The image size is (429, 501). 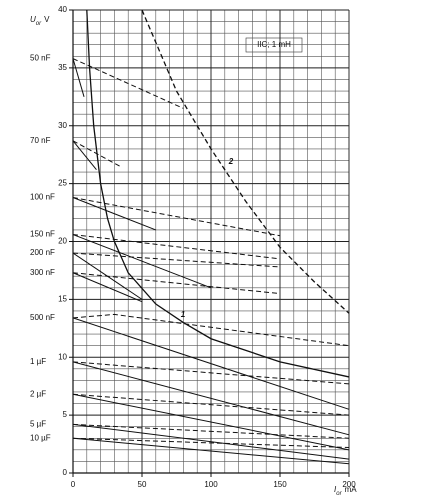 What do you see at coordinates (40, 58) in the screenshot?
I see `capacitor-label: 50 nF` at bounding box center [40, 58].